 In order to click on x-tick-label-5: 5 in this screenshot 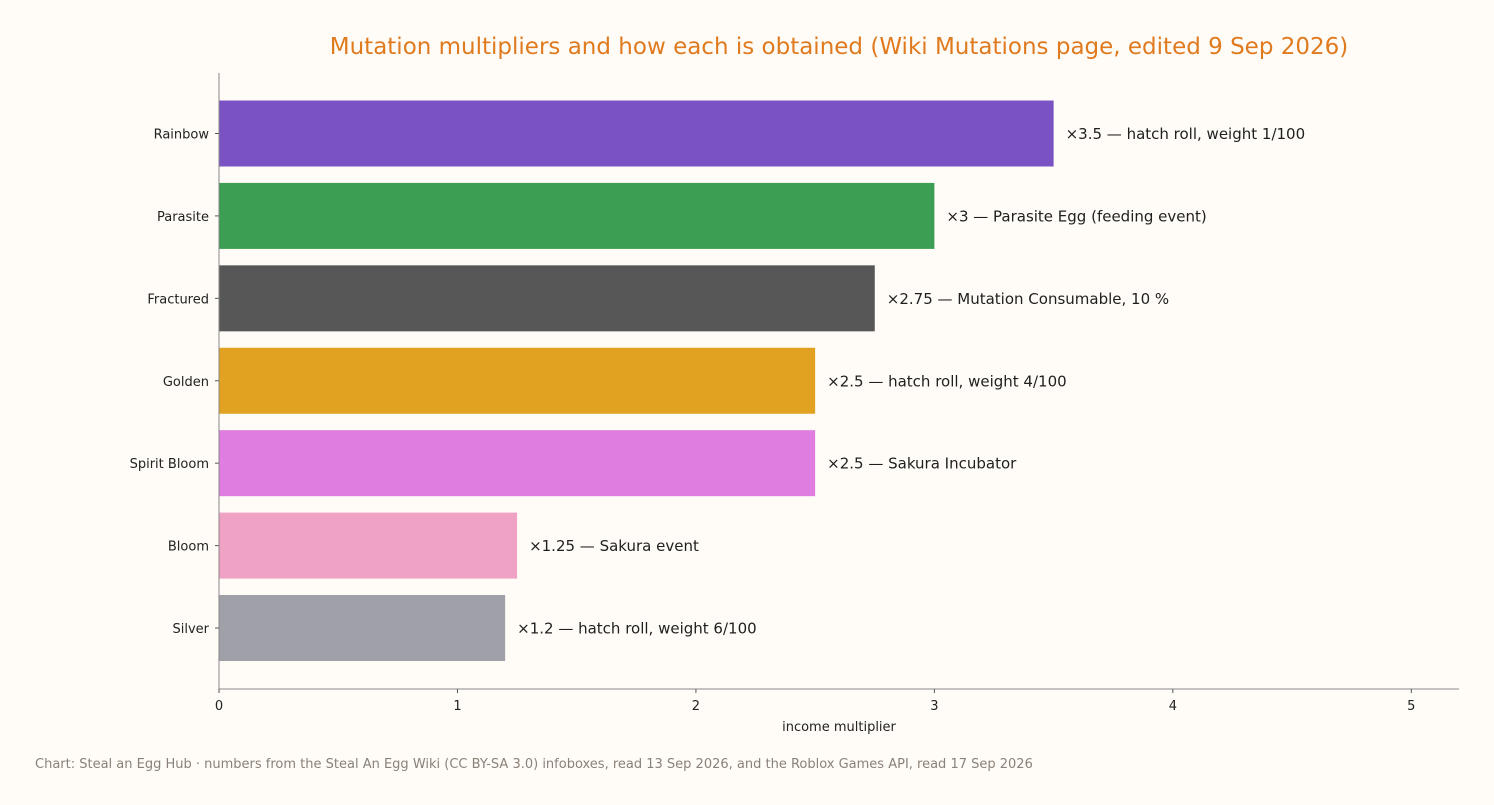, I will do `click(1411, 706)`.